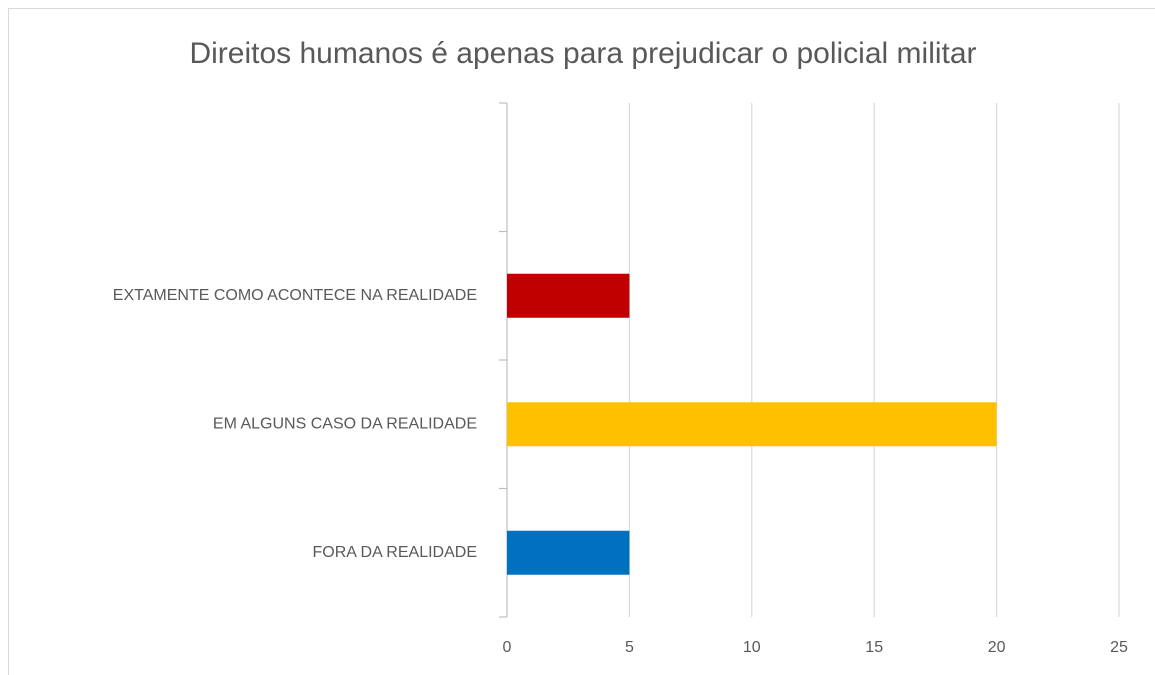  What do you see at coordinates (629, 647) in the screenshot?
I see `x-tick-label: 5` at bounding box center [629, 647].